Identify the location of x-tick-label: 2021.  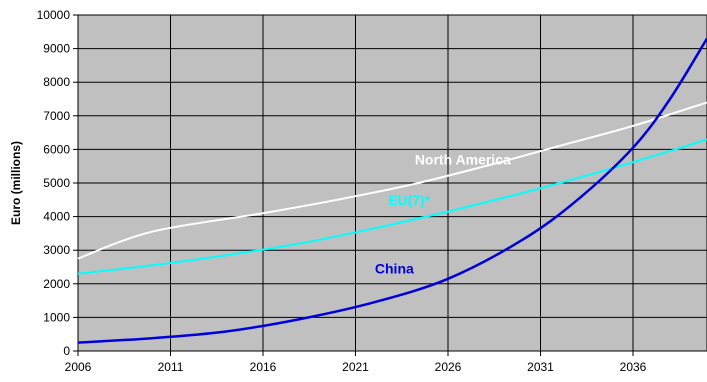
(355, 367).